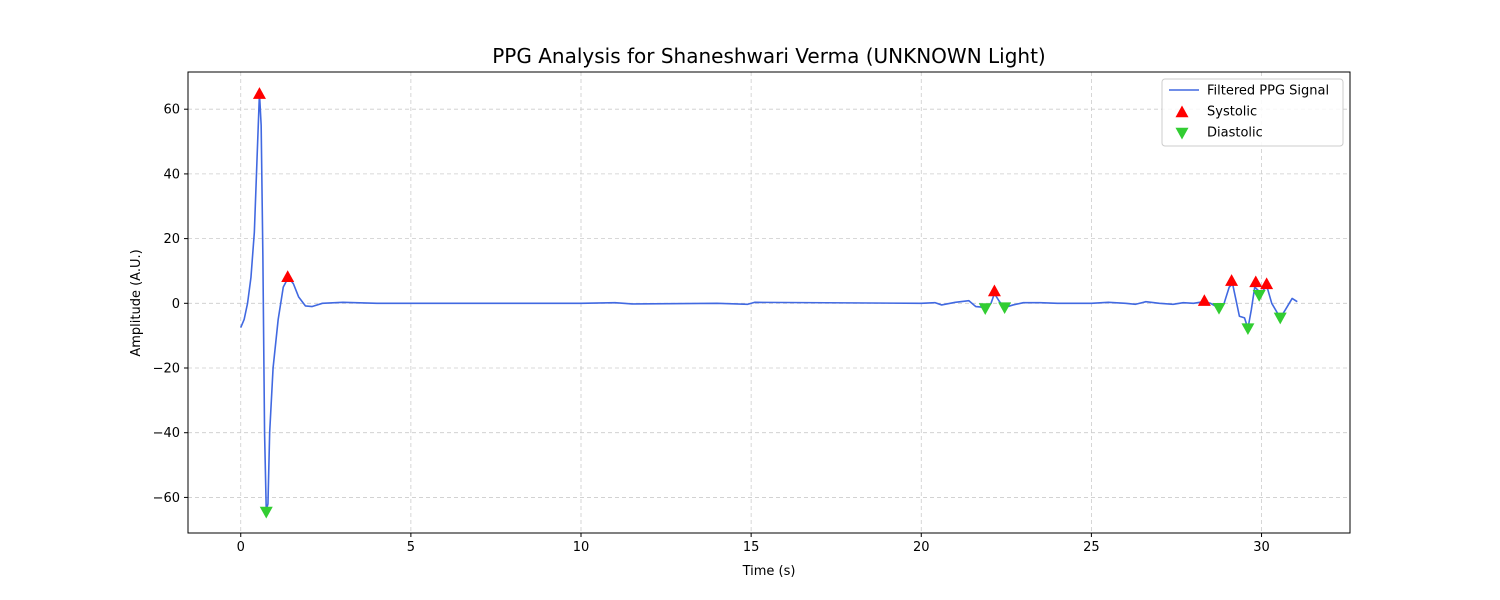 Image resolution: width=1500 pixels, height=600 pixels. Describe the element at coordinates (1268, 91) in the screenshot. I see `legend-label: Filtered PPG Signal` at that location.